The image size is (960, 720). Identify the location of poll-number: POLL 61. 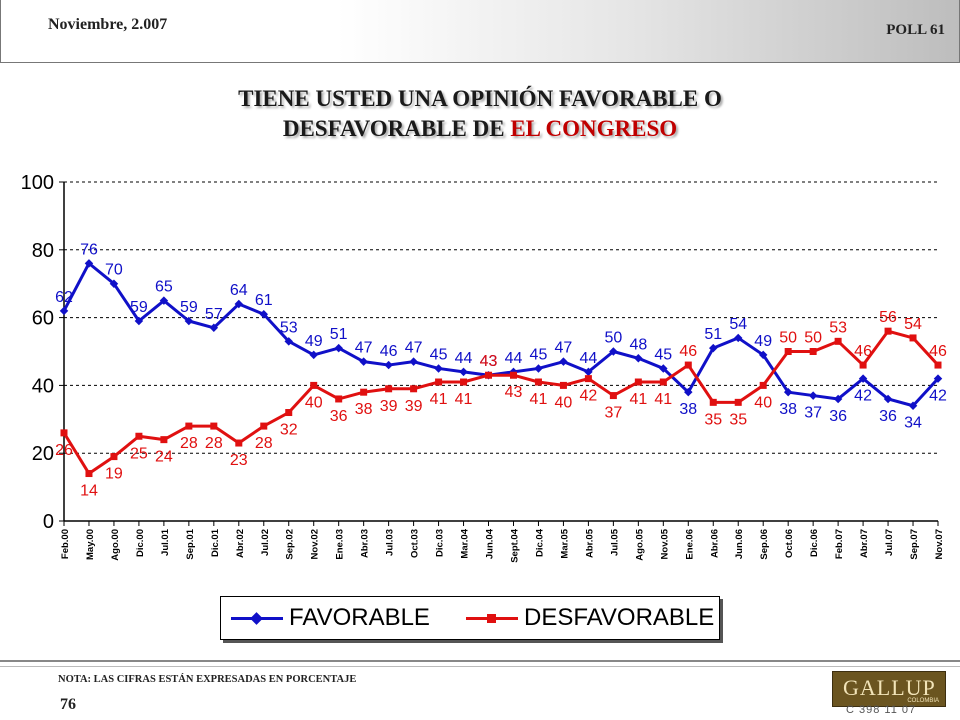
(915, 30).